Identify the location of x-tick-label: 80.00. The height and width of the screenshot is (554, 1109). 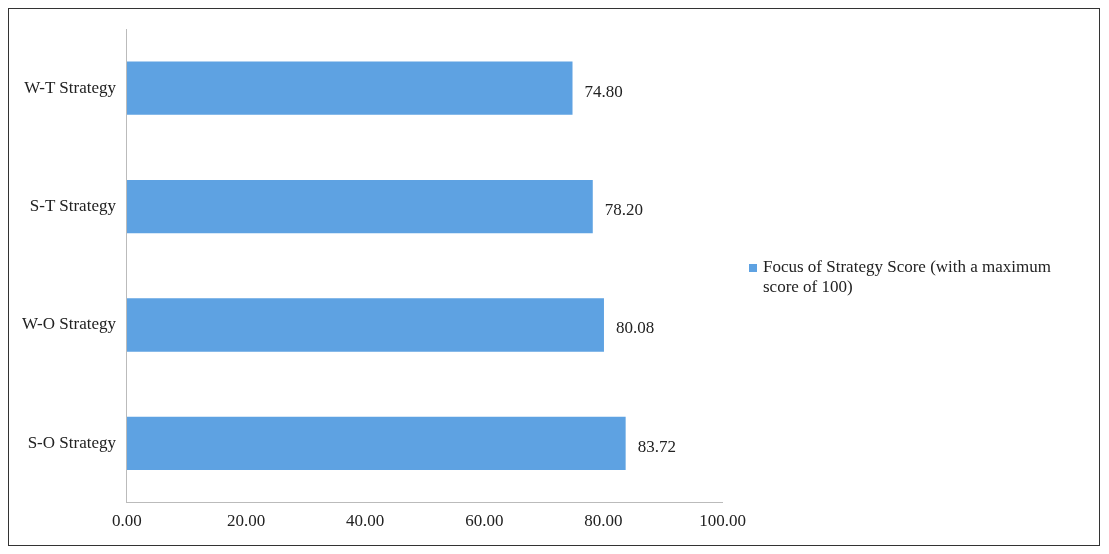
(603, 521).